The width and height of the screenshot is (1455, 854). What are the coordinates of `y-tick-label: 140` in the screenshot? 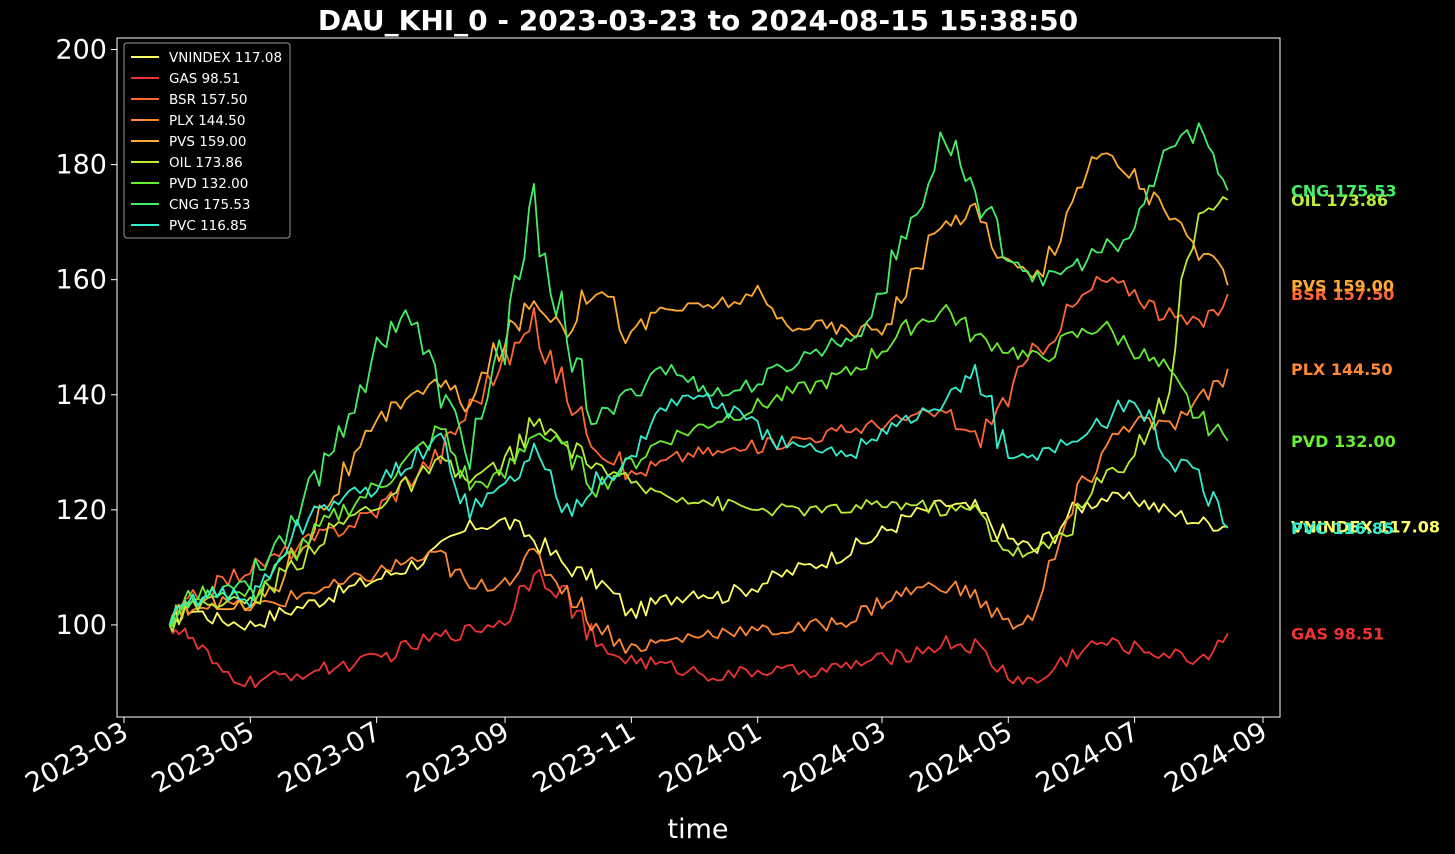 It's located at (81, 395).